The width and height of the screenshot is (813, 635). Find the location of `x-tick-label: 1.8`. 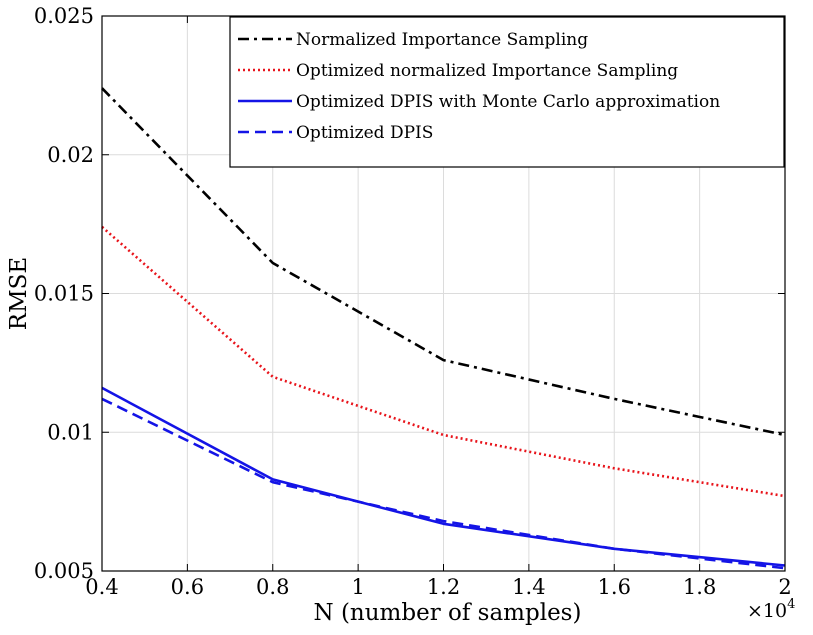

x-tick-label: 1.8 is located at coordinates (699, 587).